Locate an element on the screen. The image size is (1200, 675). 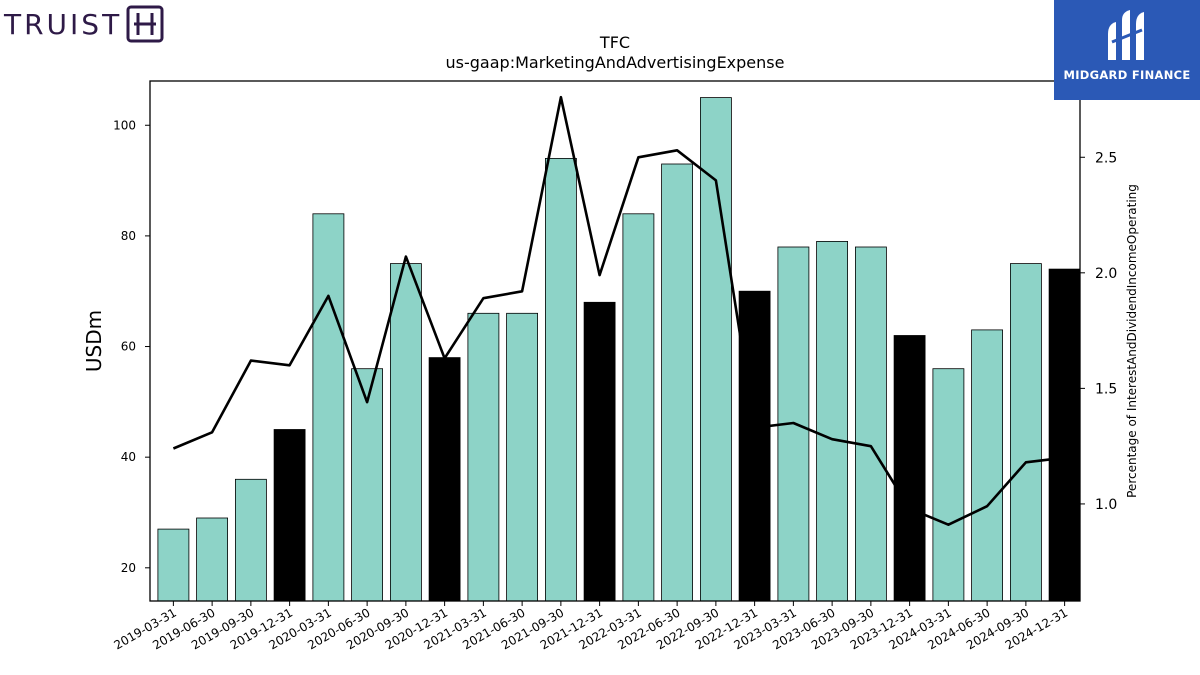
chart-title: TFC is located at coordinates (614, 42).